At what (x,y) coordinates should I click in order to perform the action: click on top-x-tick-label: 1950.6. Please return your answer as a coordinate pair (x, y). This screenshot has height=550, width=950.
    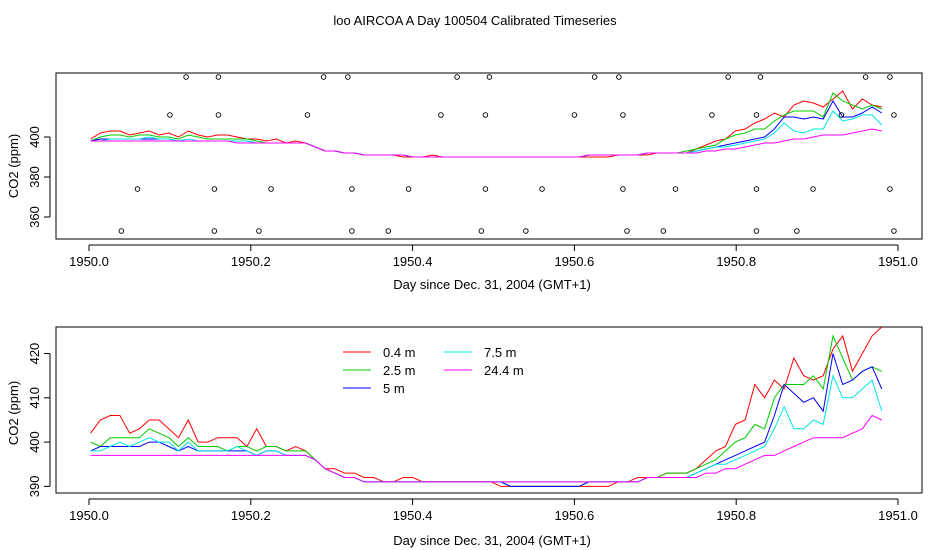
    Looking at the image, I should click on (575, 261).